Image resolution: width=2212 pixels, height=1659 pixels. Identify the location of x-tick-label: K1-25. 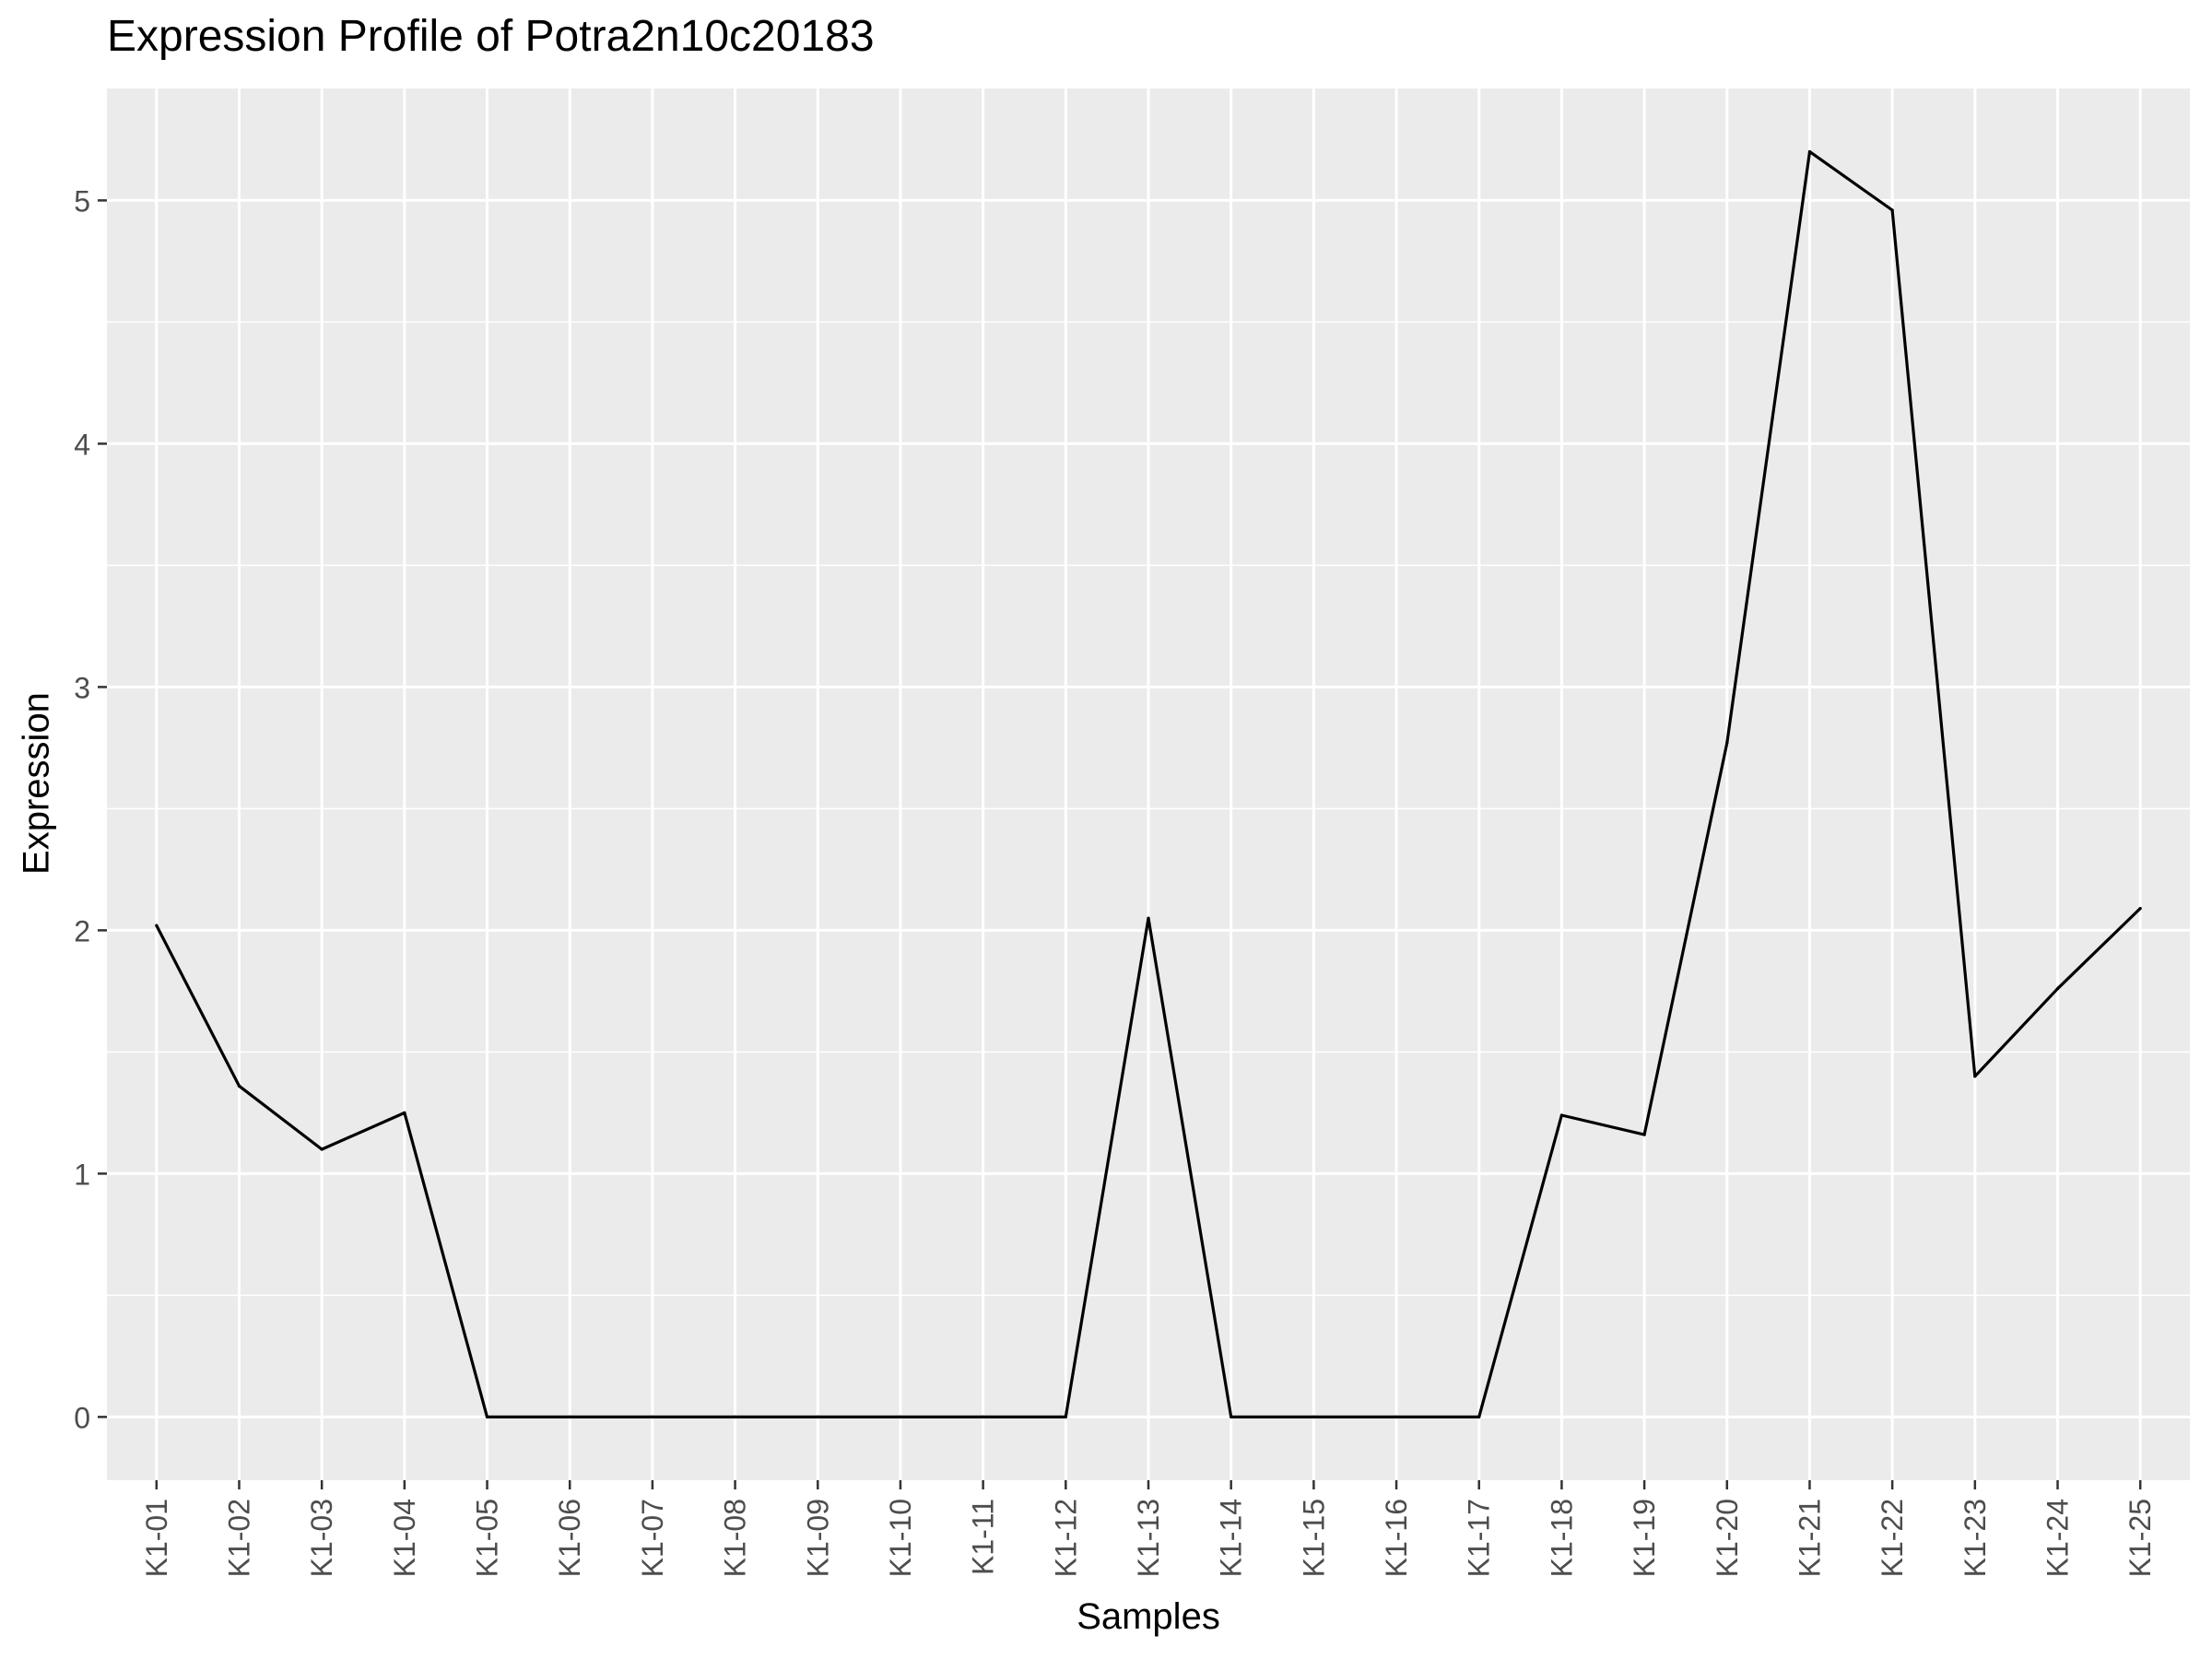
(2140, 1538).